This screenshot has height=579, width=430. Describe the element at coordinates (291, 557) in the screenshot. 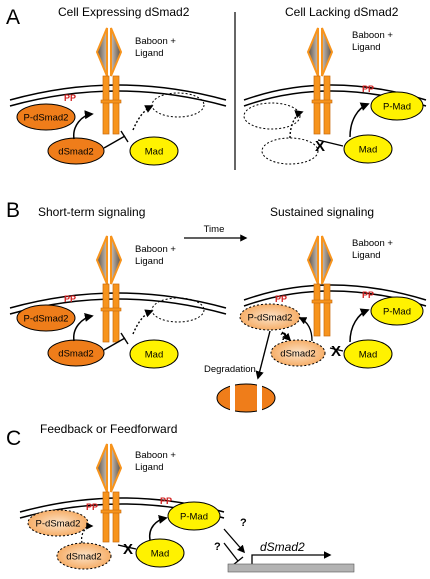

I see `transcription-arrow` at that location.